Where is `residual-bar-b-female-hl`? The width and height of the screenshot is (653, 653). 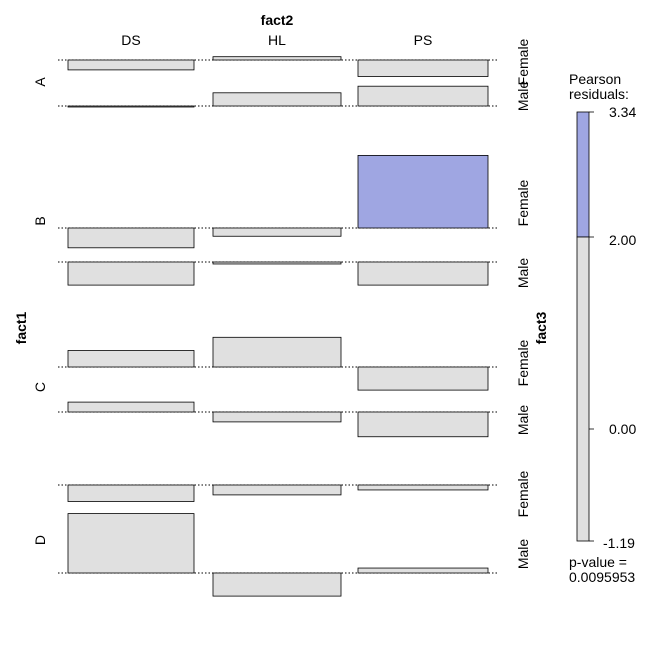 residual-bar-b-female-hl is located at coordinates (277, 232).